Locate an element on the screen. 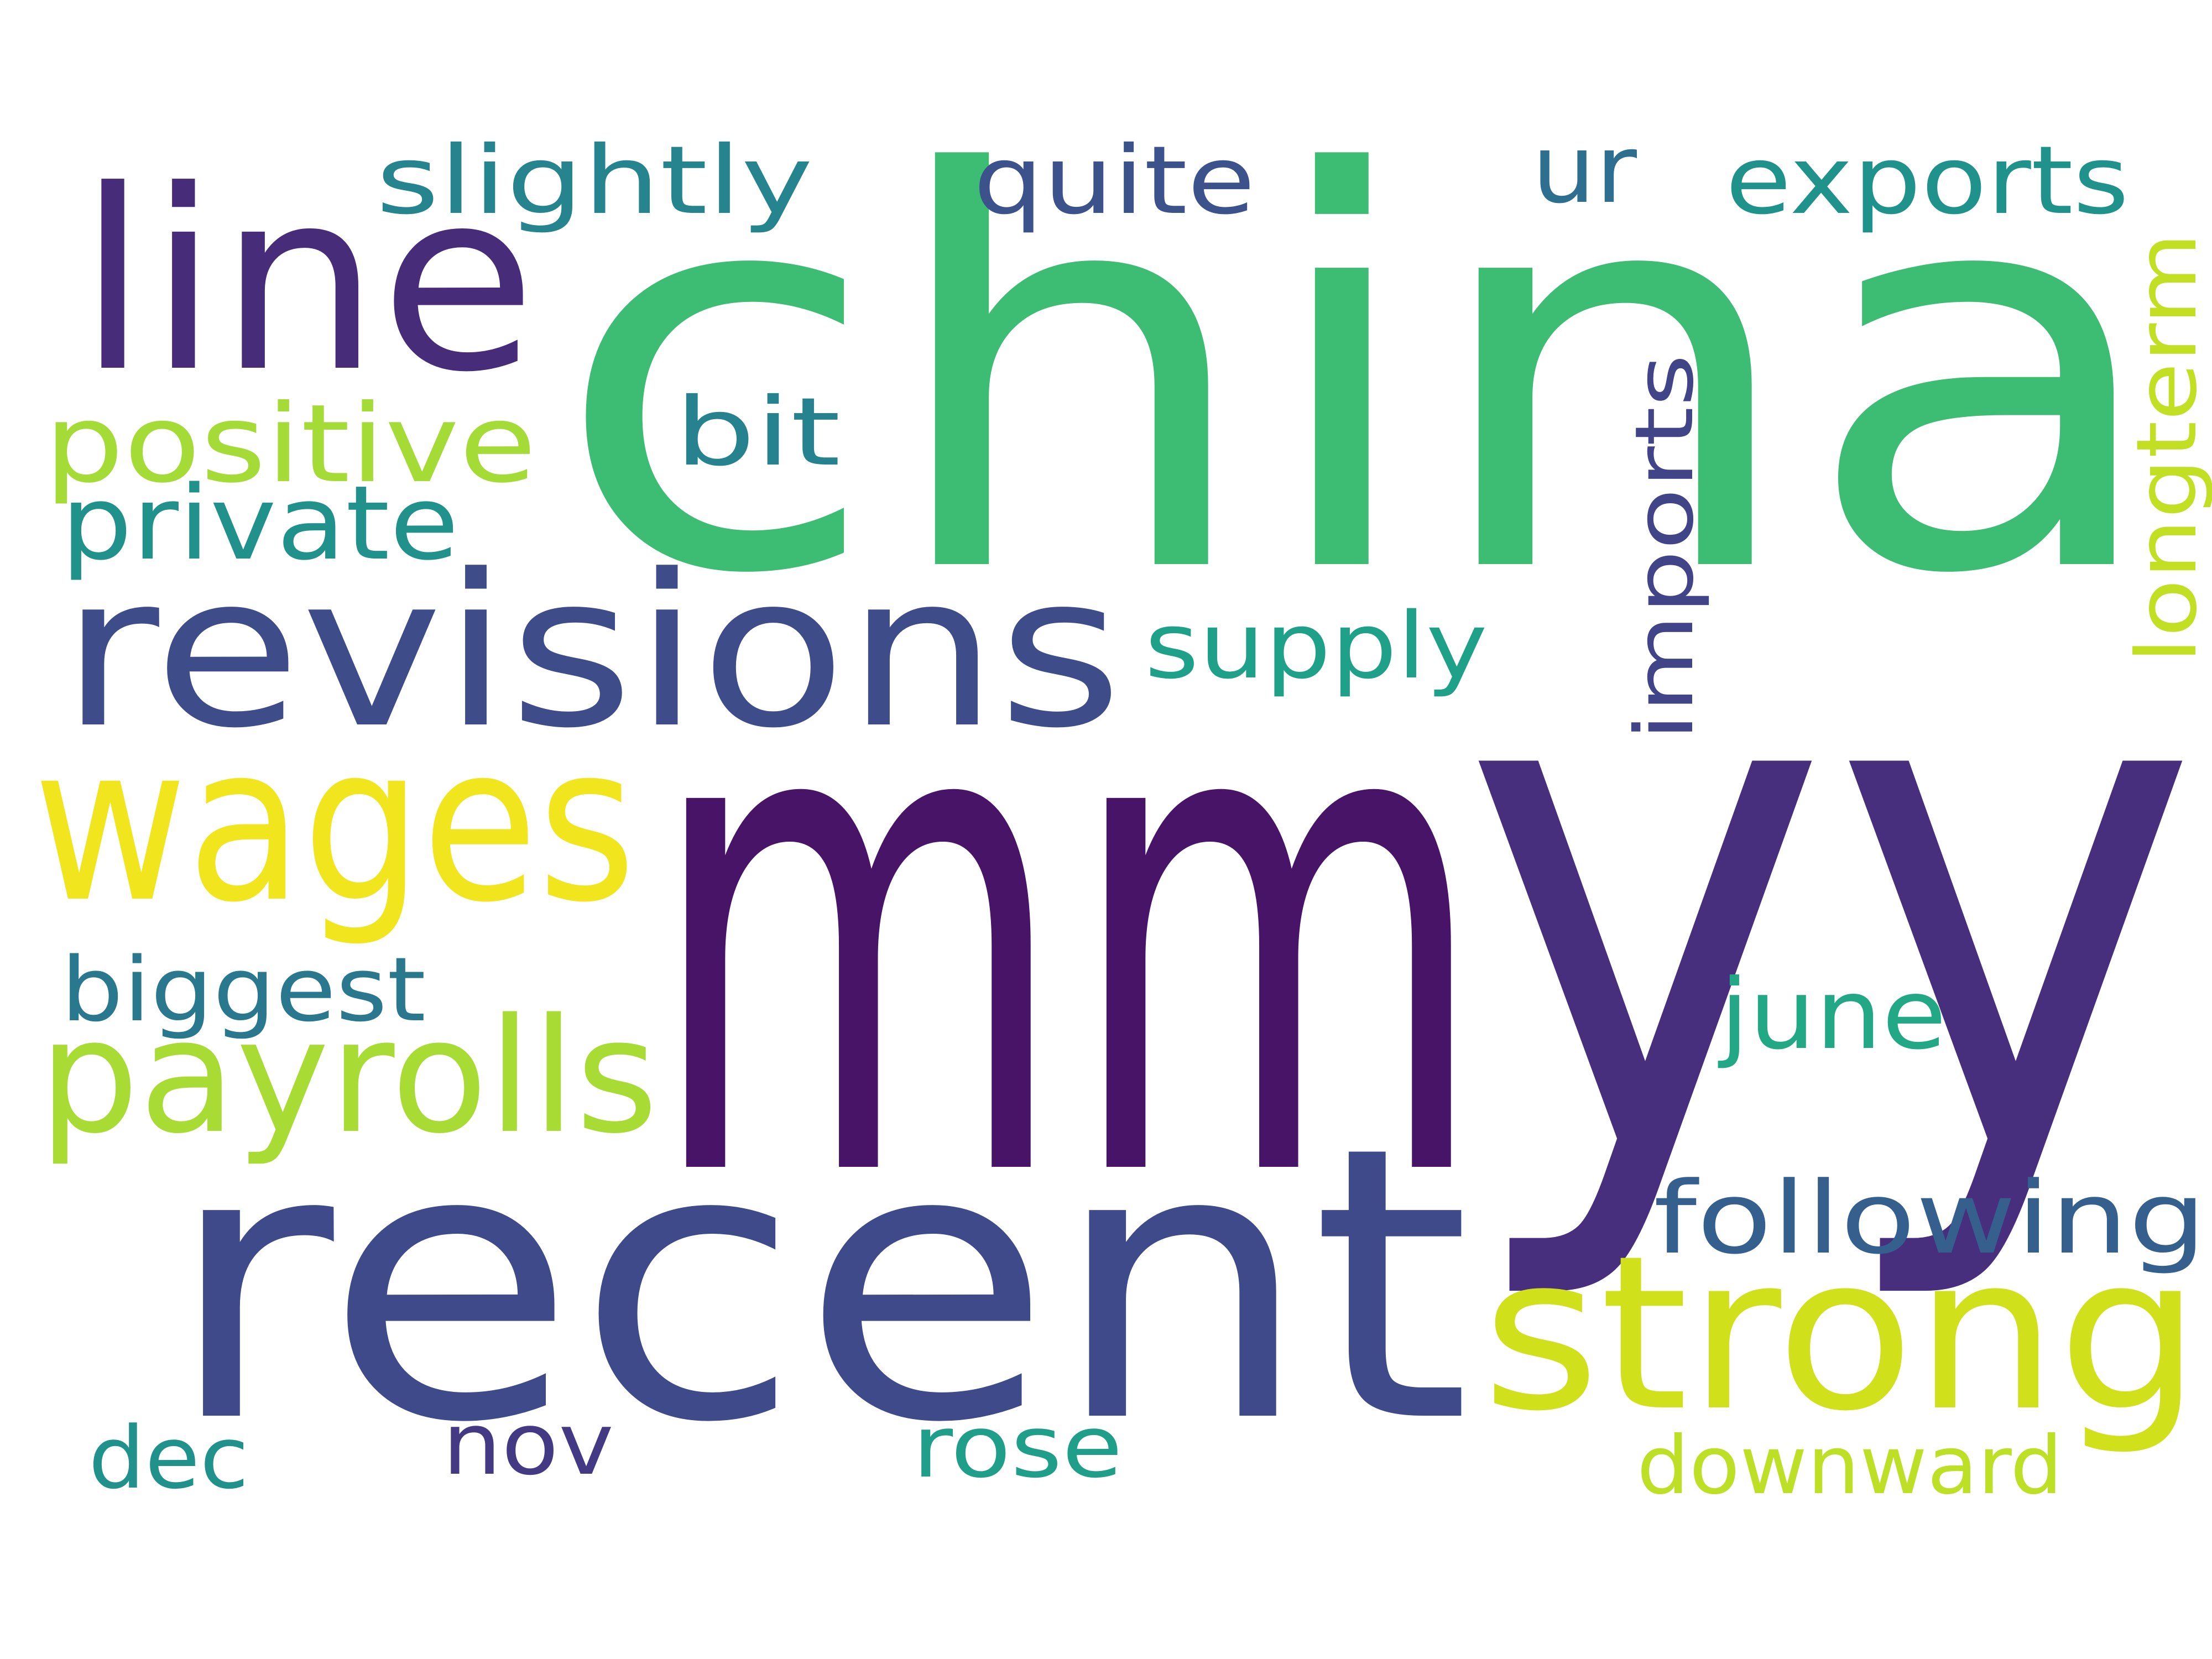 The image size is (2212, 1659). word-supply: supply is located at coordinates (1317, 646).